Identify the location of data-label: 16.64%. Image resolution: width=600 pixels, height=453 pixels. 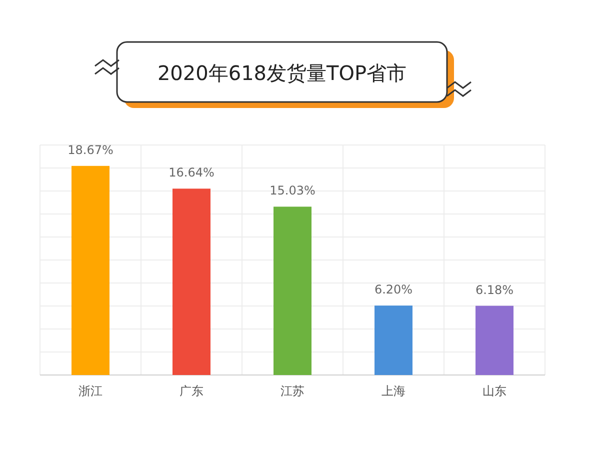
(191, 173).